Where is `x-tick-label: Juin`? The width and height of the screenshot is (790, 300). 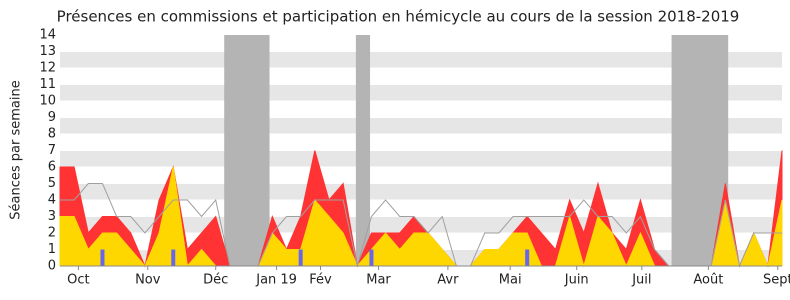 x-tick-label: Juin is located at coordinates (576, 280).